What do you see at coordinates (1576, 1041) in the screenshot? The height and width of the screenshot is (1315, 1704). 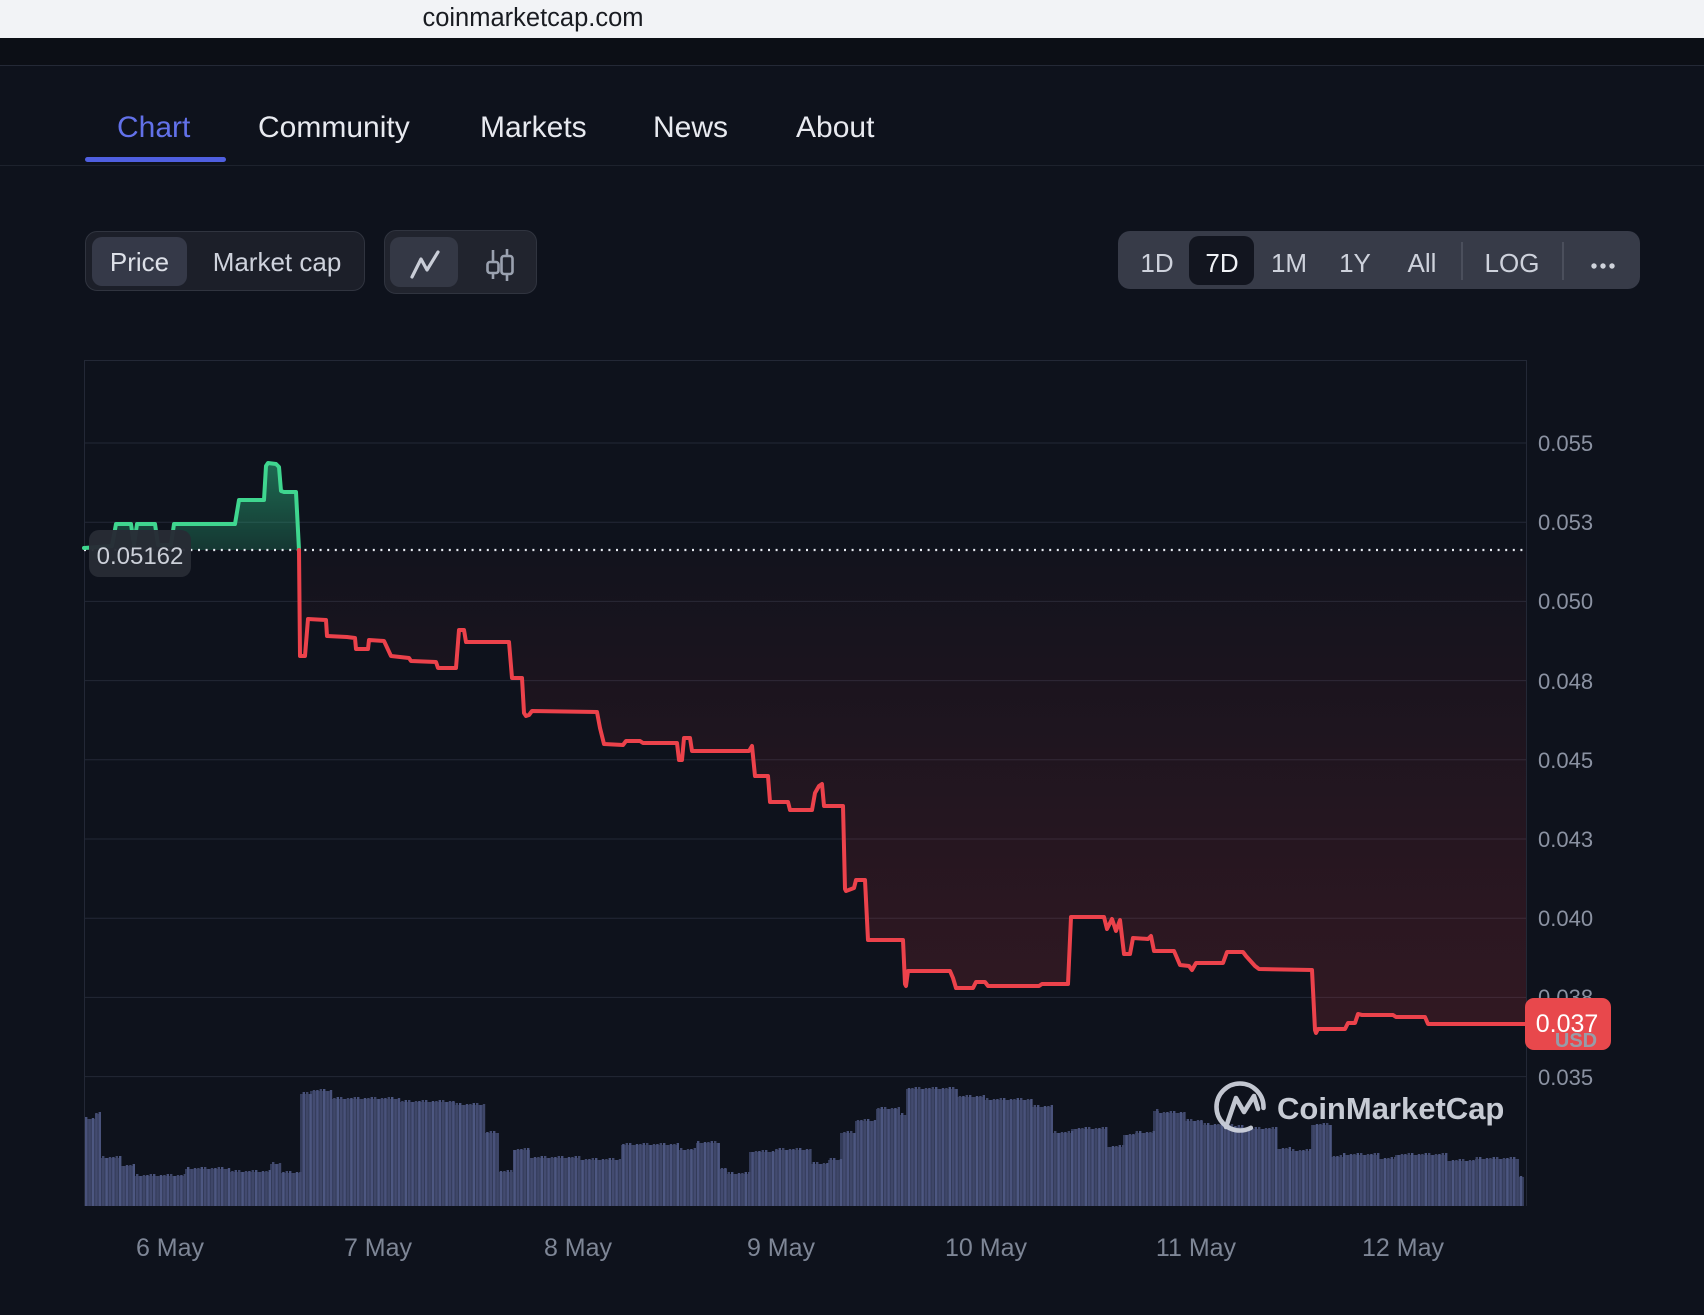 I see `svg-text: USD` at bounding box center [1576, 1041].